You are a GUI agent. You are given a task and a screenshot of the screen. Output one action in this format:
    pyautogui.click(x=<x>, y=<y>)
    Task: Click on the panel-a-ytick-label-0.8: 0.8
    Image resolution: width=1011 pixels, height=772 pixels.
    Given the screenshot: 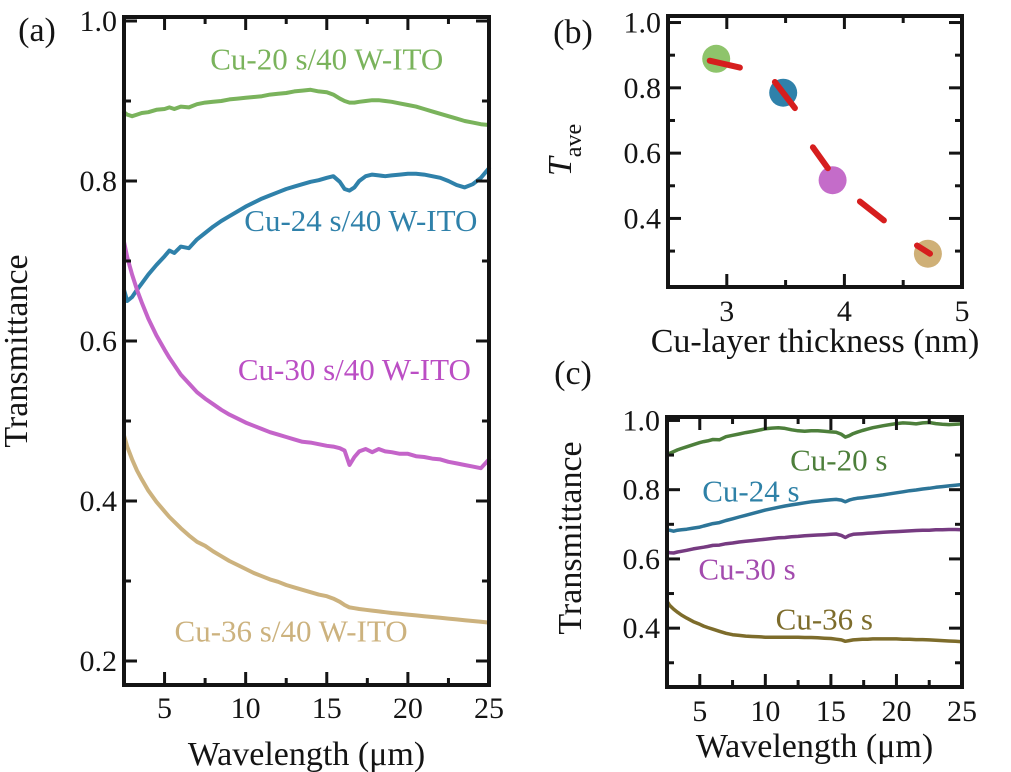 What is the action you would take?
    pyautogui.click(x=99, y=181)
    